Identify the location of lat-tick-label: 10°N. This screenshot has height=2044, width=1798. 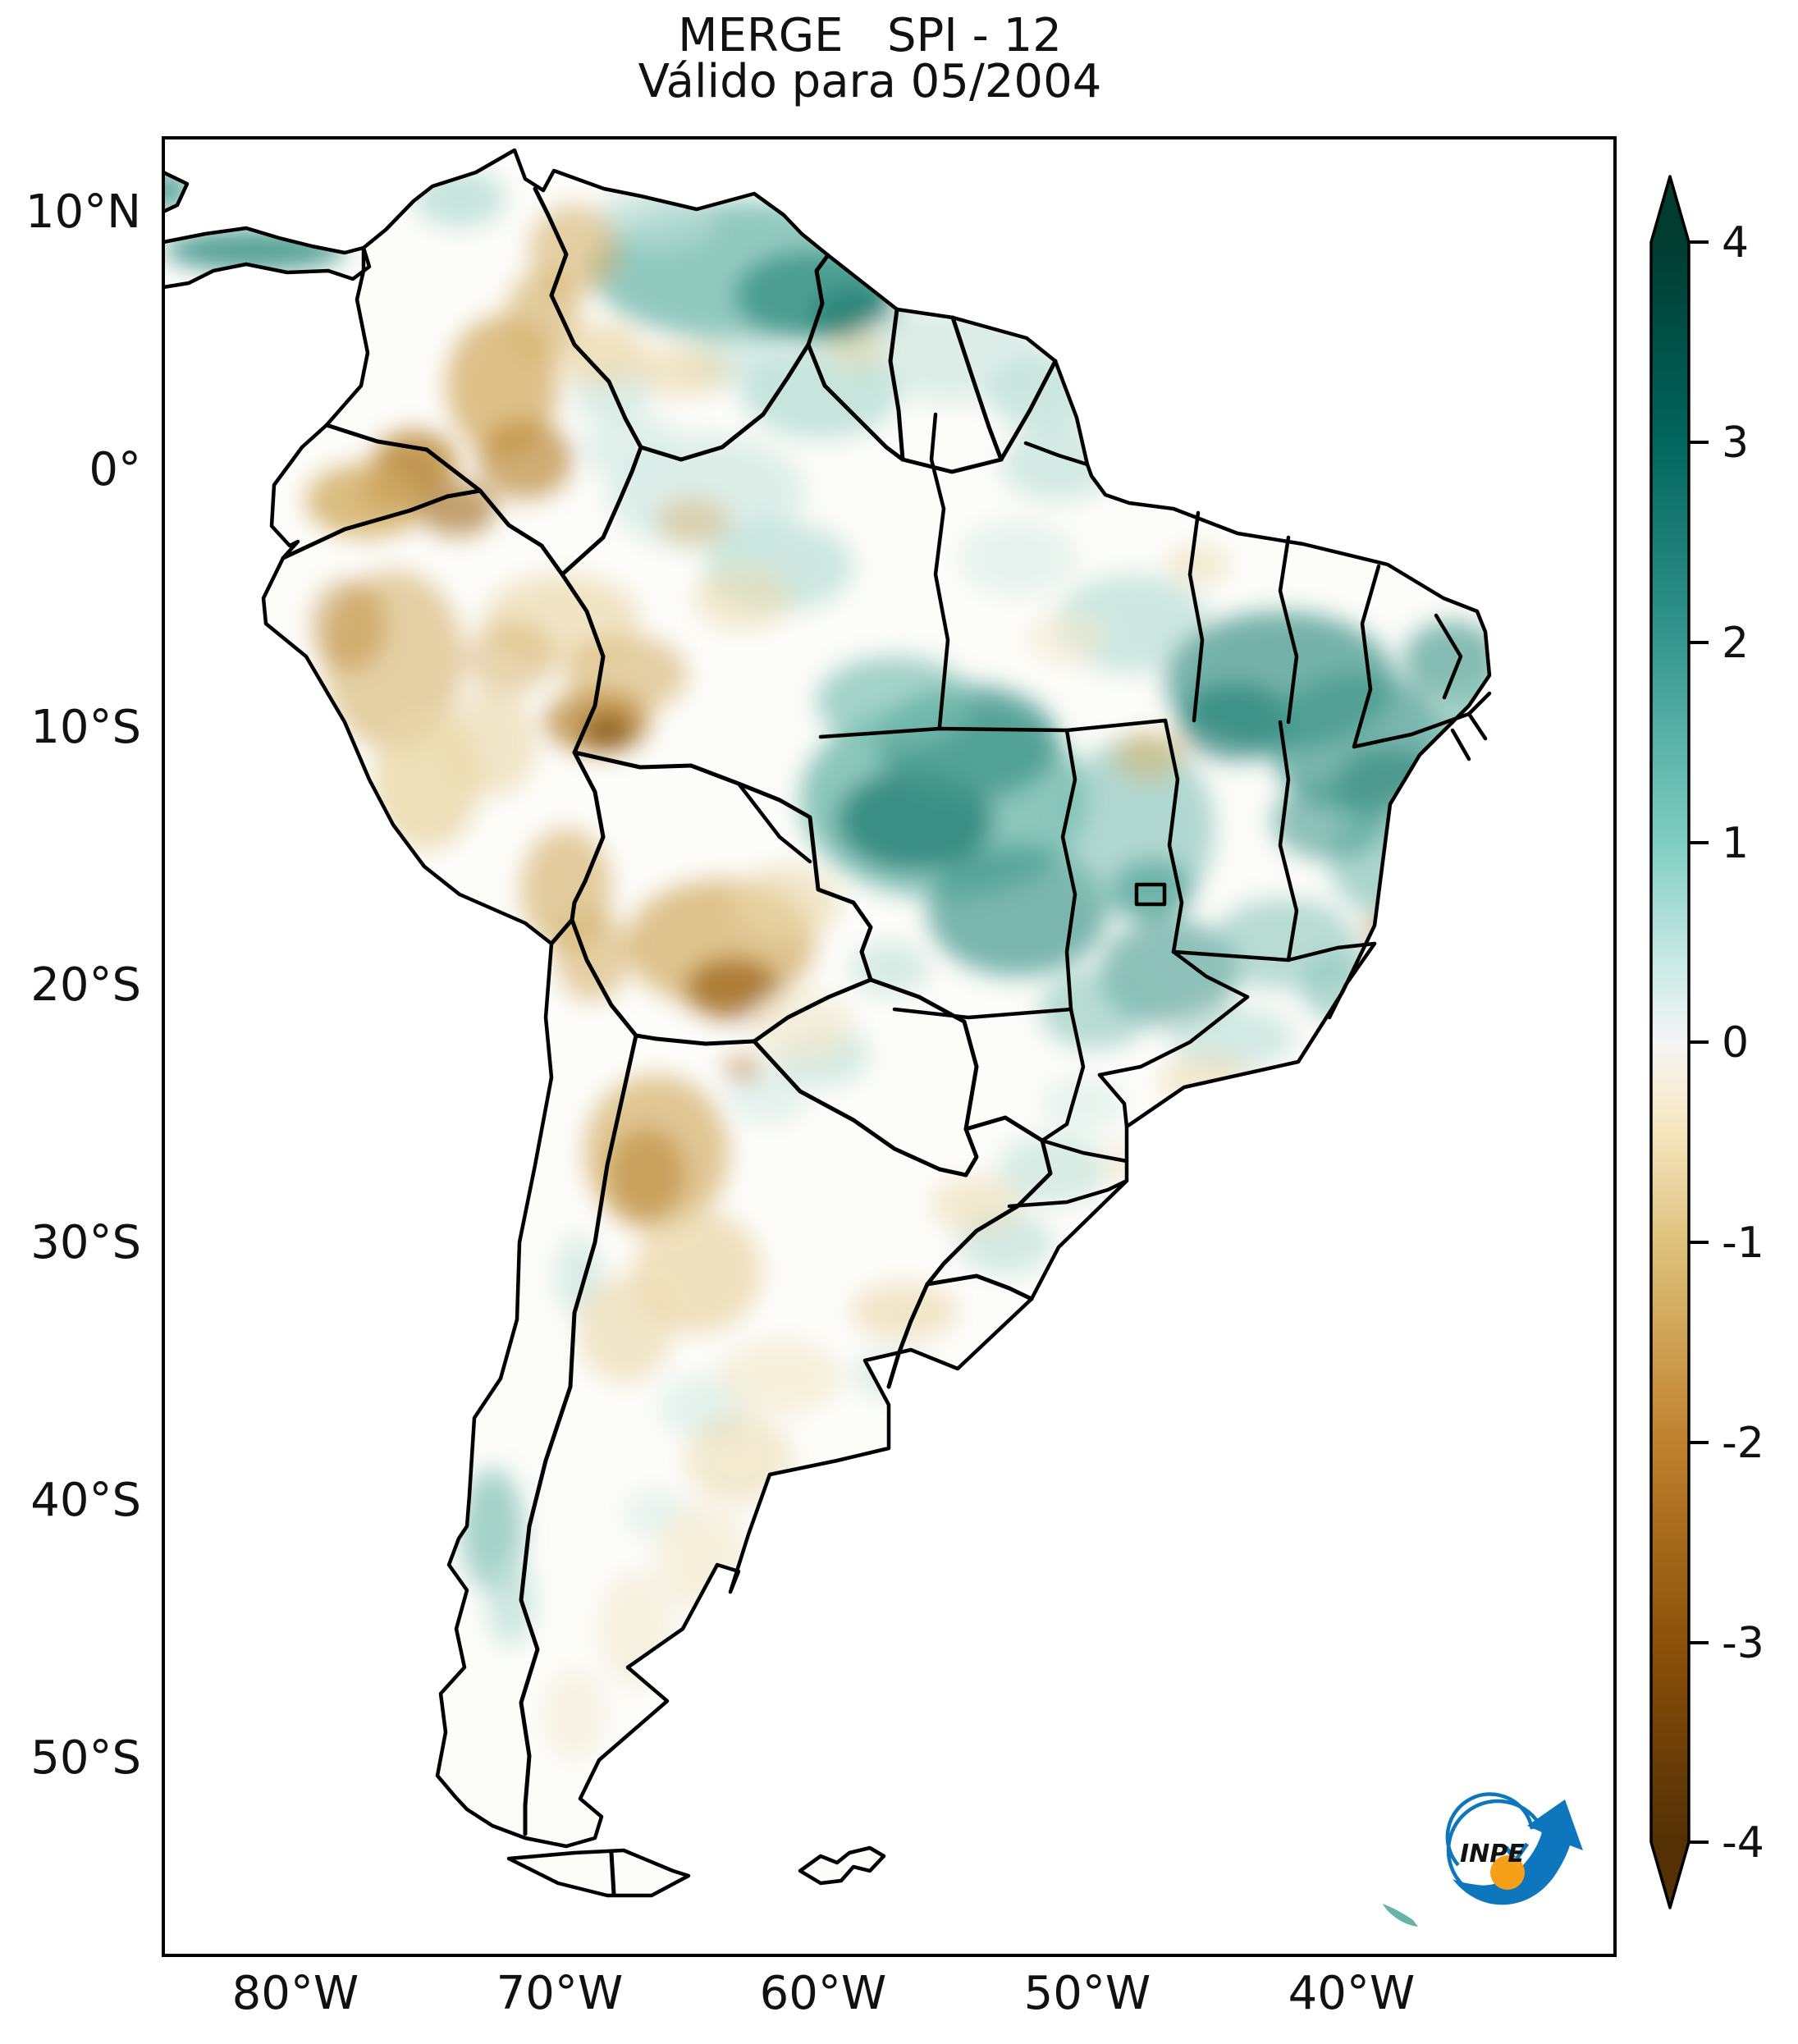
(83, 212).